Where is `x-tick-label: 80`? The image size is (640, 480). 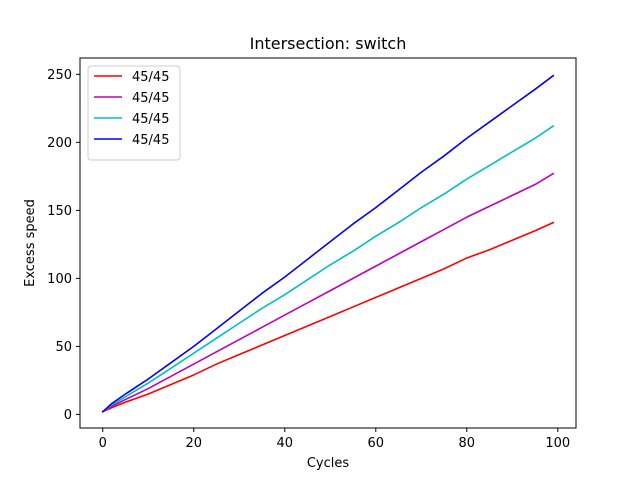
x-tick-label: 80 is located at coordinates (467, 443).